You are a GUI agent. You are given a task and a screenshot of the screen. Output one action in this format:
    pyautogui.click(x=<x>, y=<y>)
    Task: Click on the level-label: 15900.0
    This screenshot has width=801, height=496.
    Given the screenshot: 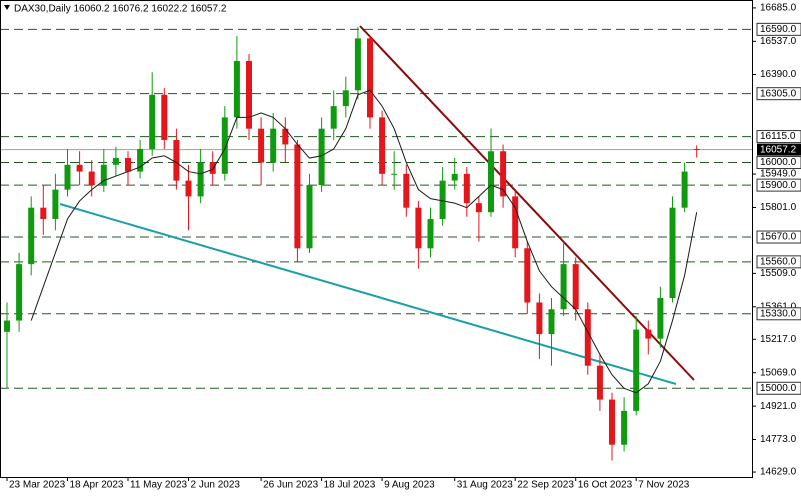 What is the action you would take?
    pyautogui.click(x=778, y=185)
    